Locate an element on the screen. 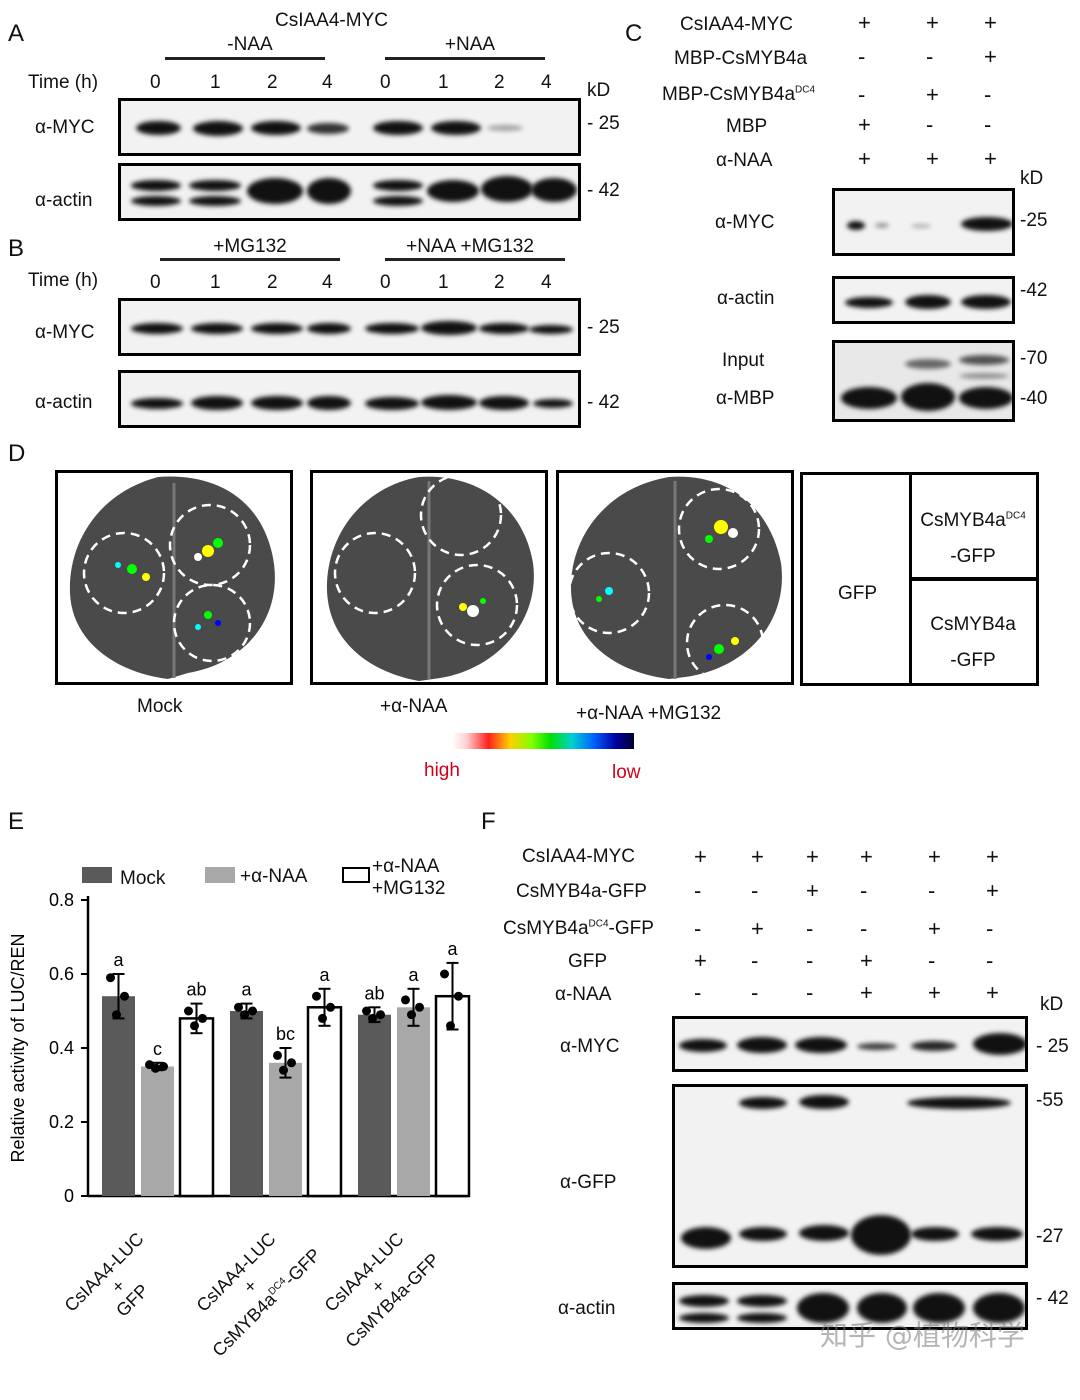  panel-c-marker-42: -42 is located at coordinates (1034, 290).